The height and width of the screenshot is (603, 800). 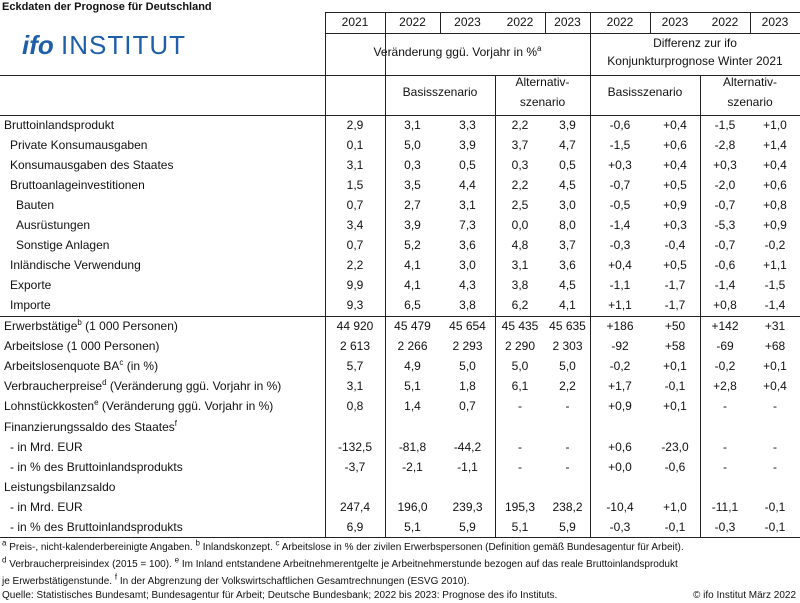 I want to click on cell-value: -2,8, so click(x=725, y=145).